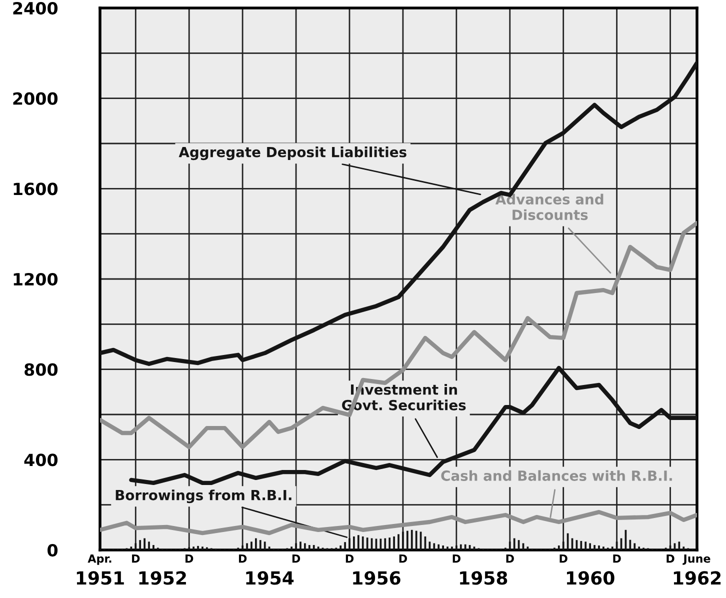 This screenshot has width=726, height=598. Describe the element at coordinates (36, 189) in the screenshot. I see `y-tick-label: 1600` at that location.